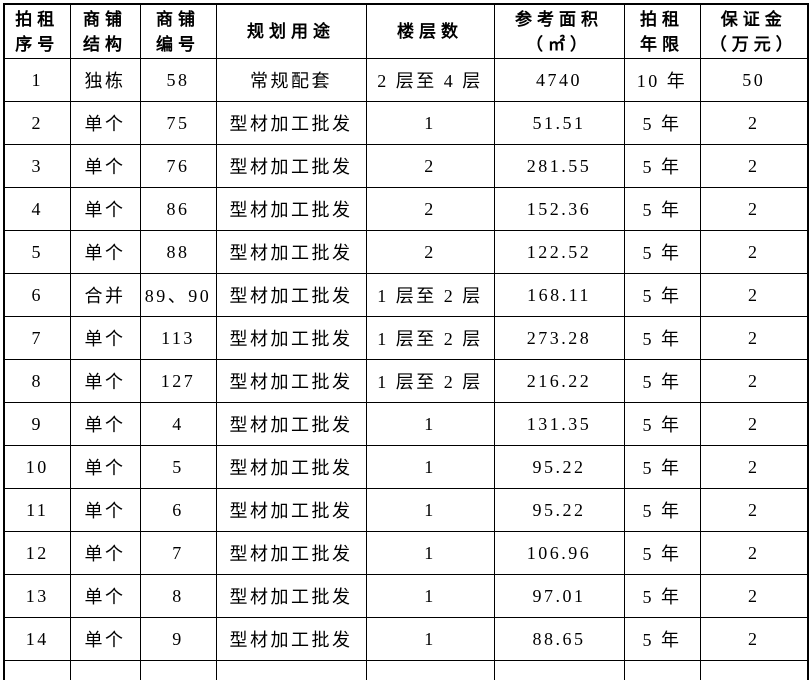 The height and width of the screenshot is (680, 809). What do you see at coordinates (37, 31) in the screenshot?
I see `column-header-auction-no: 拍租 序号` at bounding box center [37, 31].